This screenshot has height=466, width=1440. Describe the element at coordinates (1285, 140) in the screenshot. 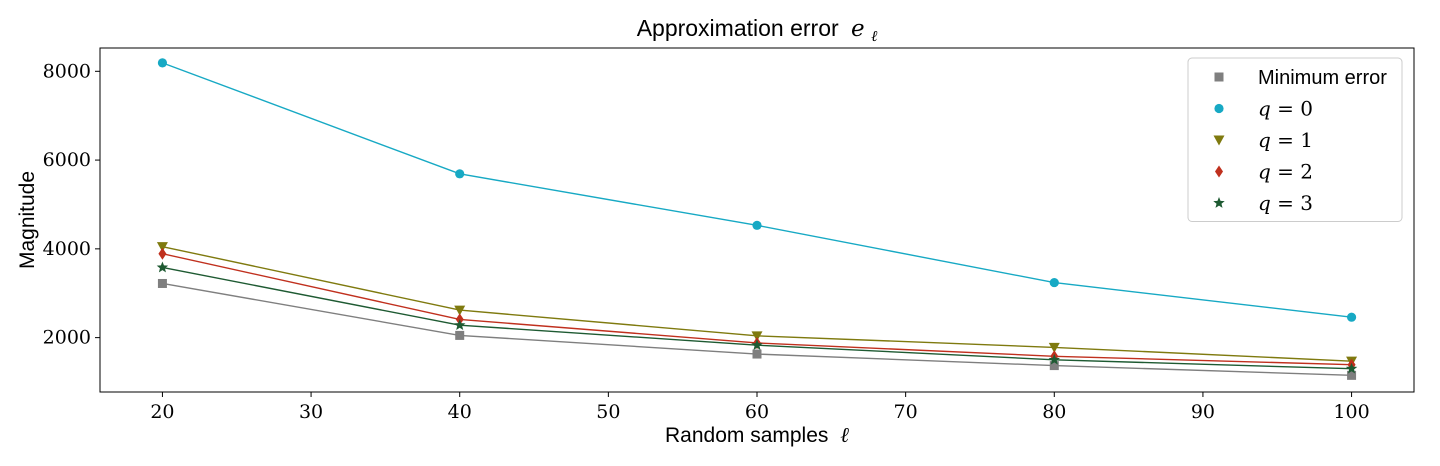

I see `legend-label-q1: q = 1` at that location.